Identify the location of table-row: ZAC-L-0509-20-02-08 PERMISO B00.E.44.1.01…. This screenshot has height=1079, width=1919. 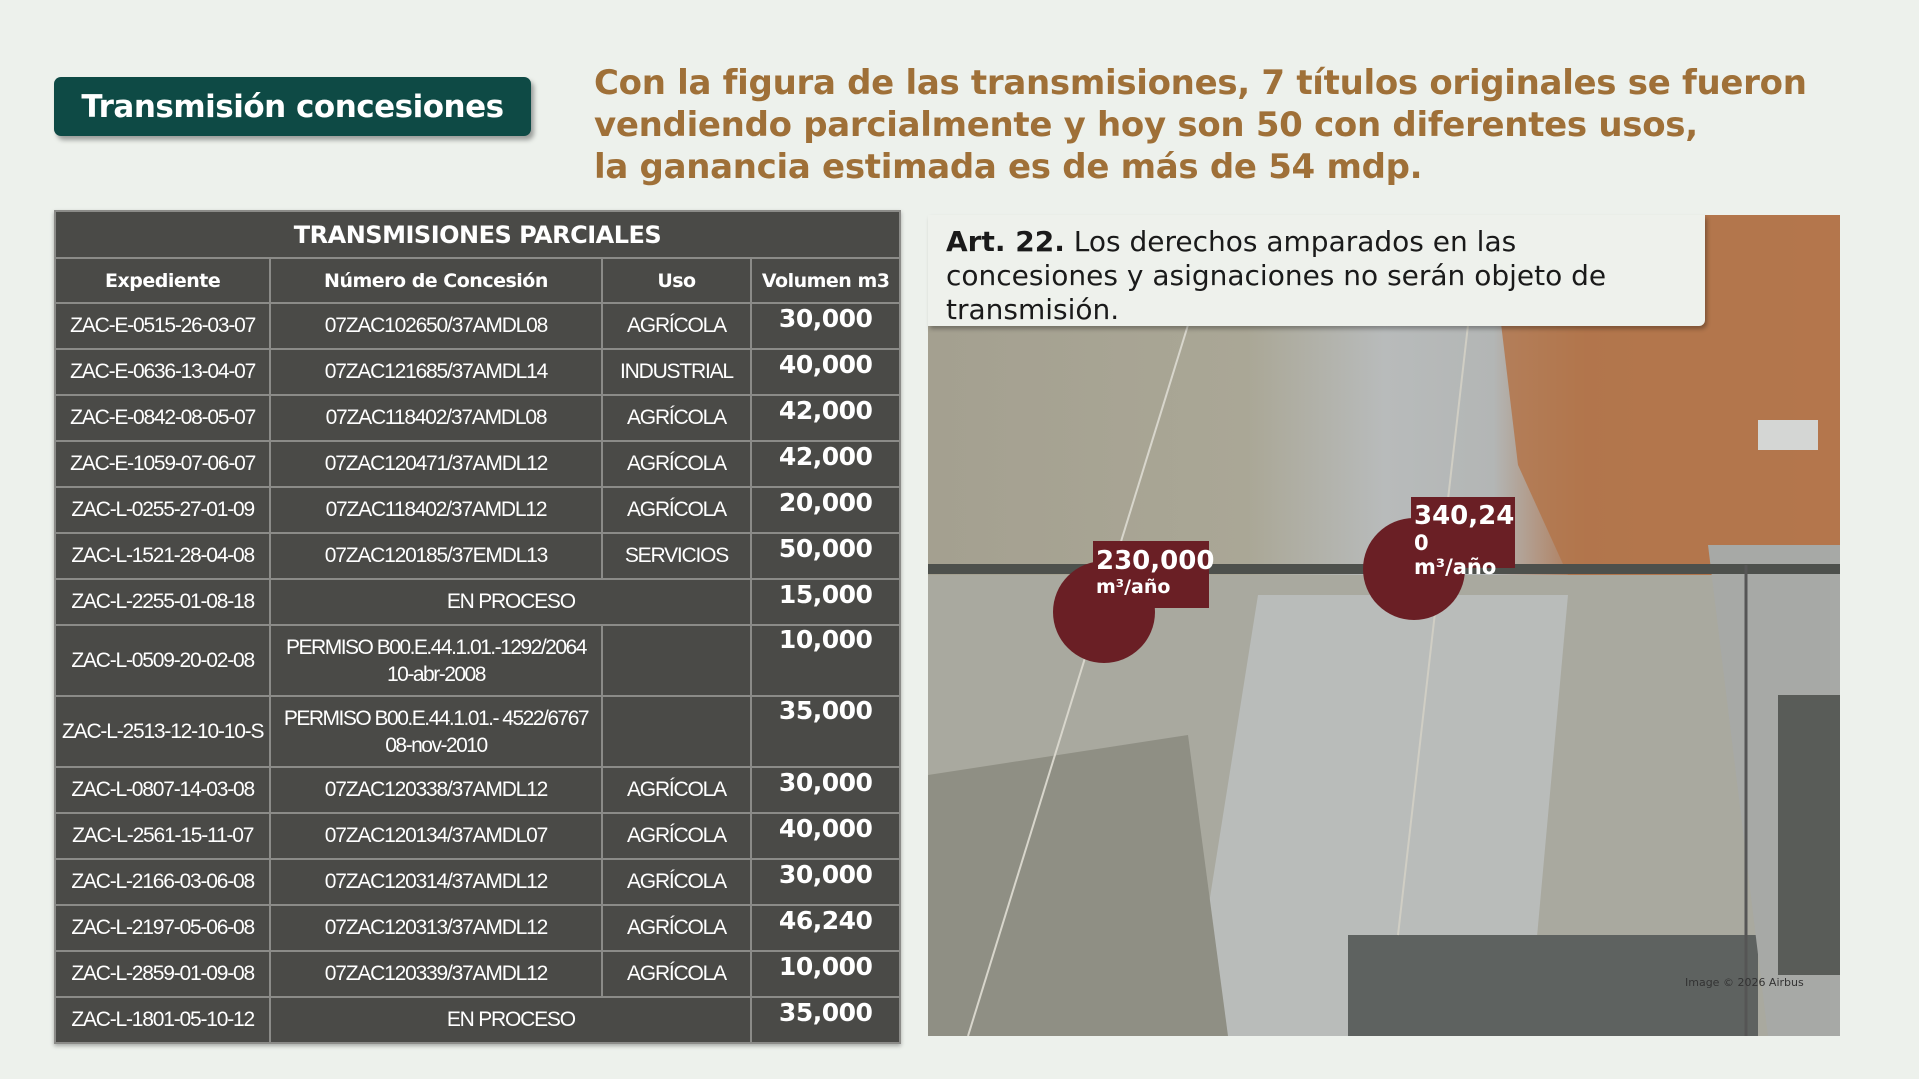
(477, 660).